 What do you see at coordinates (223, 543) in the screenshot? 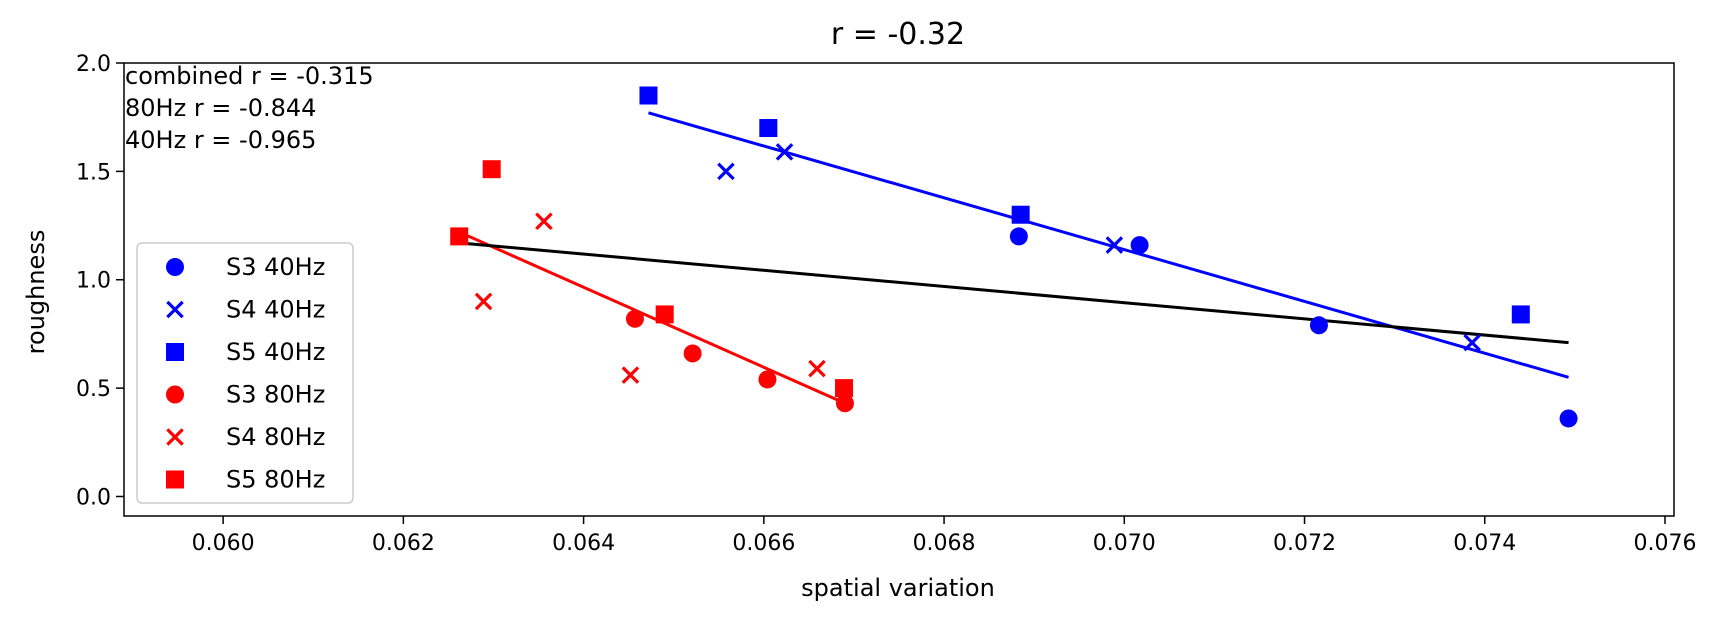
I see `x-tick-label: 0.060` at bounding box center [223, 543].